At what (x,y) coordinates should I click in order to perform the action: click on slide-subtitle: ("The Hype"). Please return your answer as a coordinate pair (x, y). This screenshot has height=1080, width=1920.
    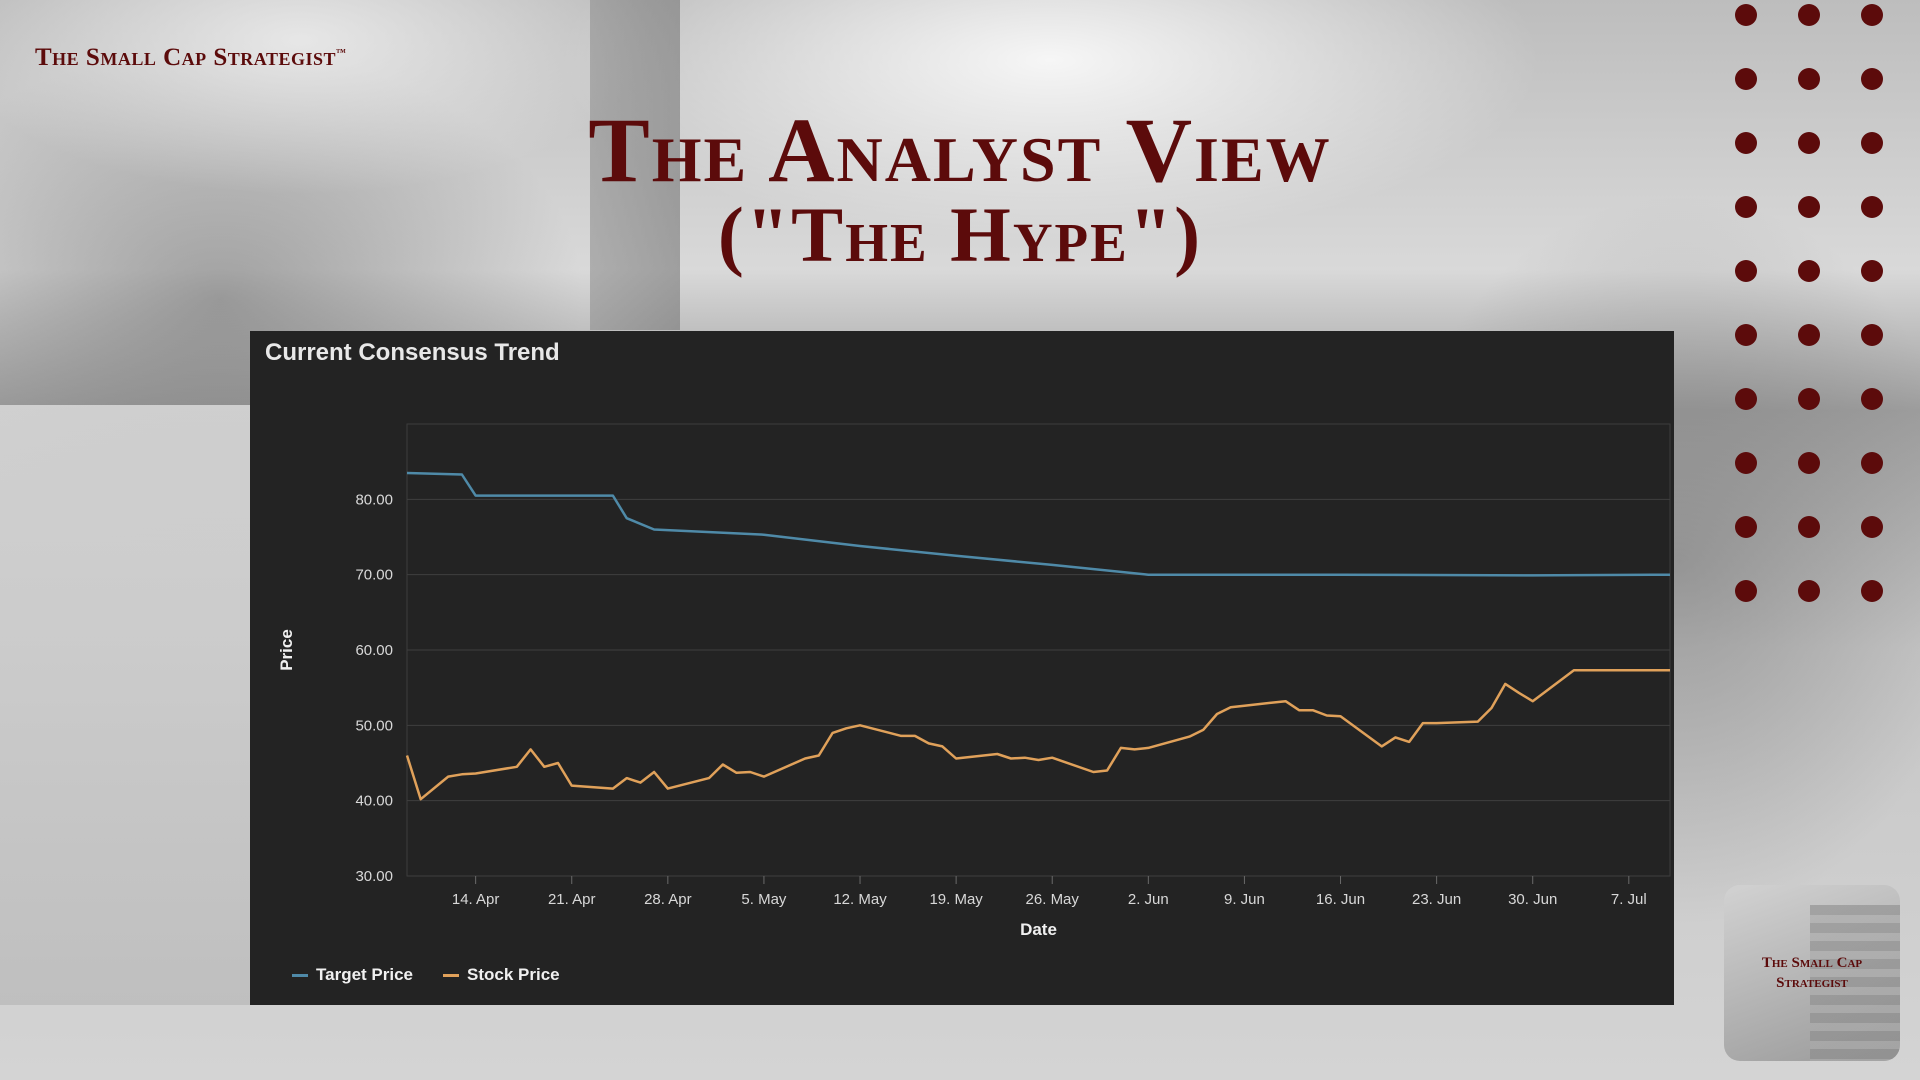
    Looking at the image, I should click on (960, 234).